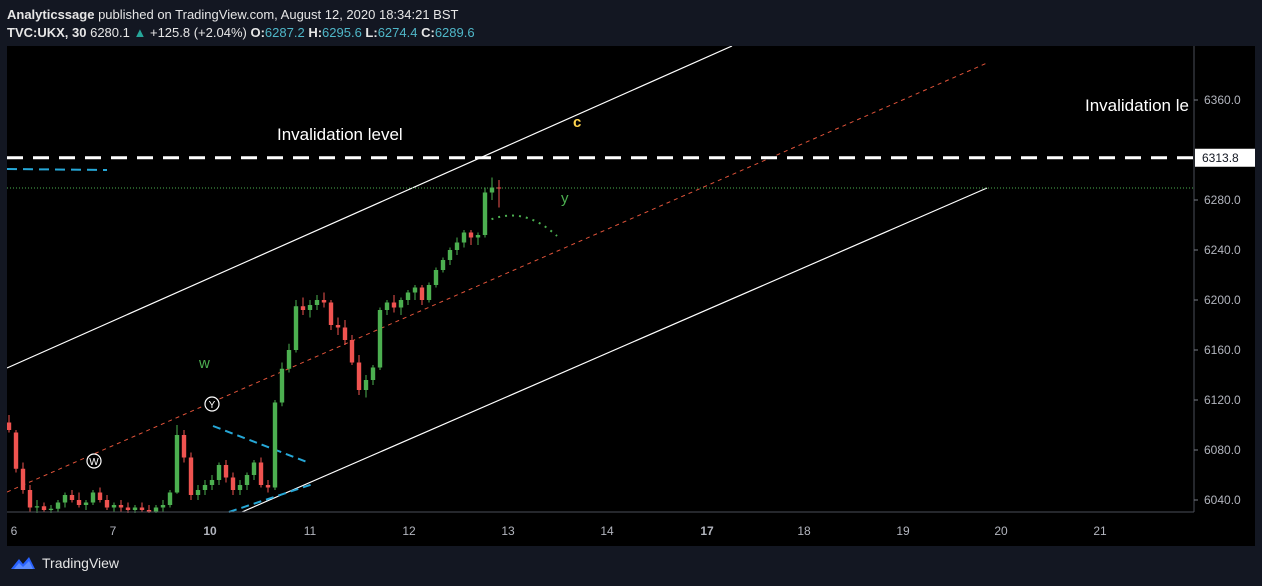 Image resolution: width=1262 pixels, height=586 pixels. Describe the element at coordinates (310, 531) in the screenshot. I see `x-tick-label: 11` at that location.